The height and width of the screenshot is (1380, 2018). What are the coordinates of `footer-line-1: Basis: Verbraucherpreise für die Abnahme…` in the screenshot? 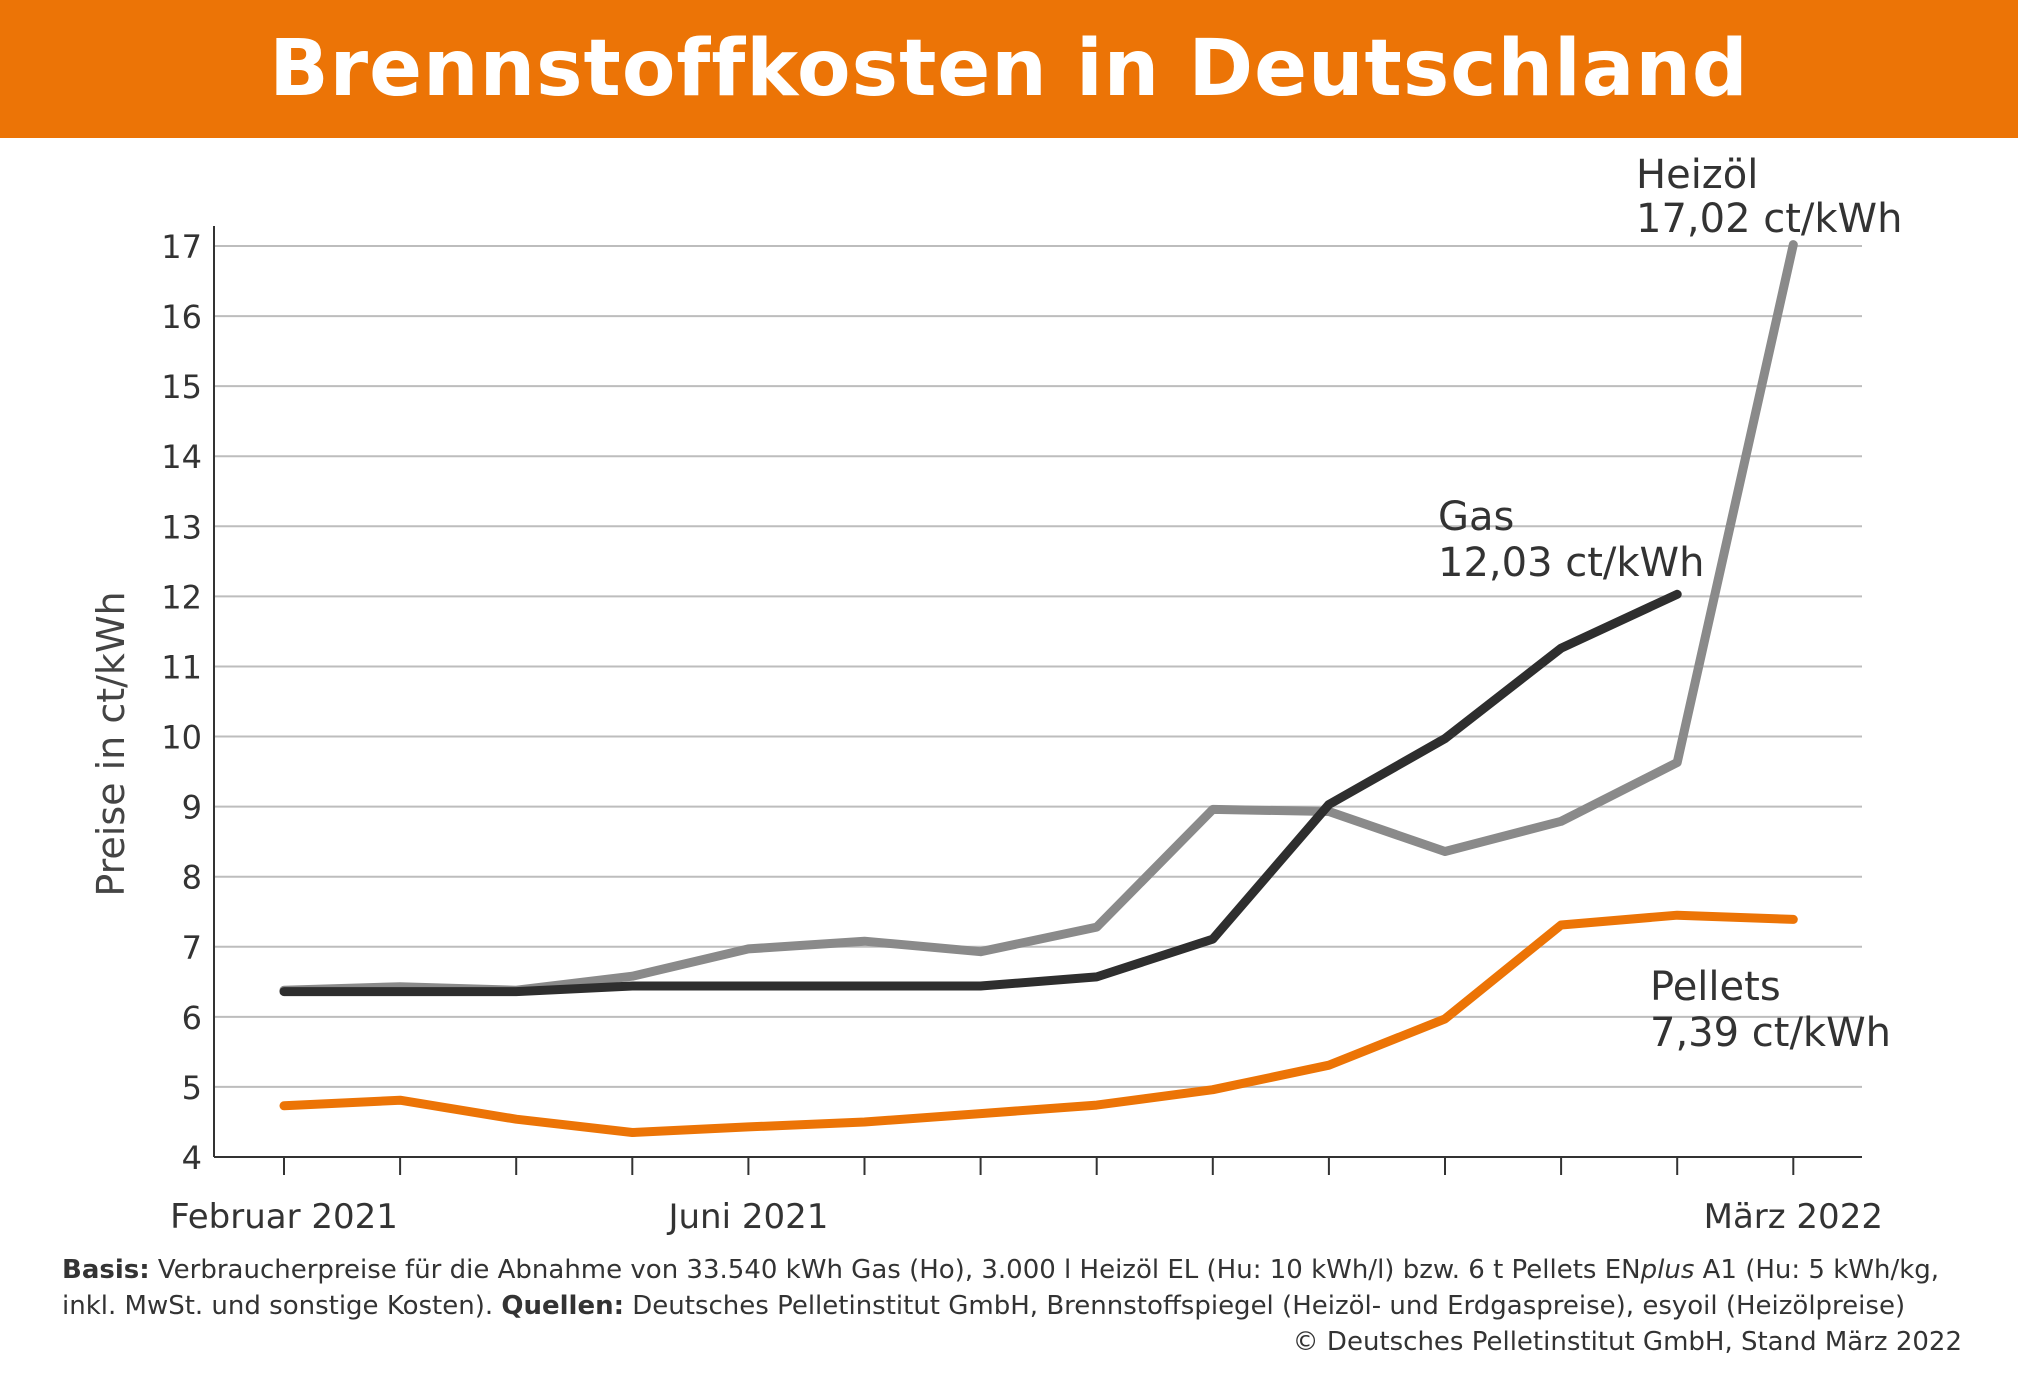 It's located at (1012, 1270).